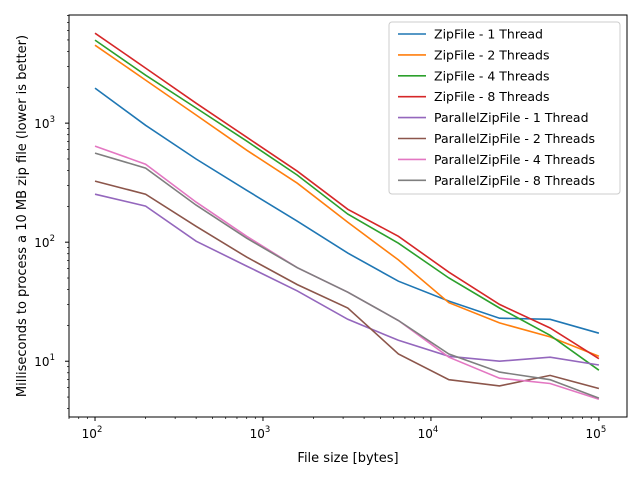 Image resolution: width=640 pixels, height=484 pixels. What do you see at coordinates (488, 34) in the screenshot?
I see `legend-label: ZipFile - 1 Thread` at bounding box center [488, 34].